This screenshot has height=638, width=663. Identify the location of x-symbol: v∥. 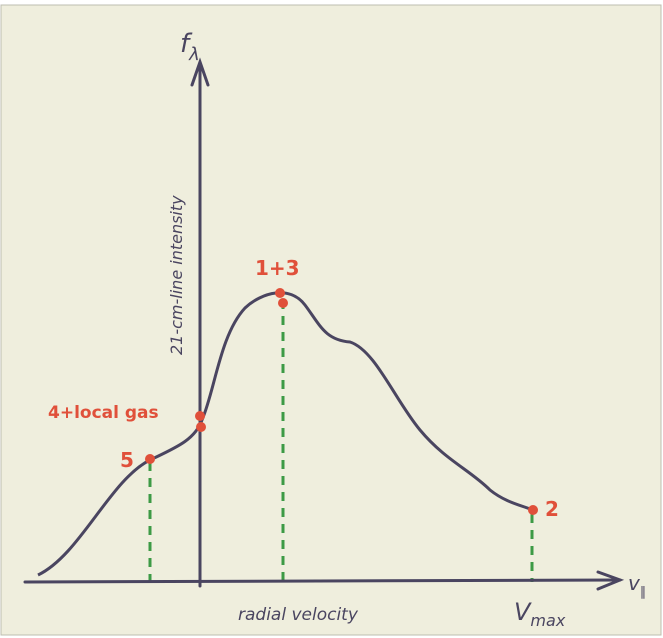
(637, 585).